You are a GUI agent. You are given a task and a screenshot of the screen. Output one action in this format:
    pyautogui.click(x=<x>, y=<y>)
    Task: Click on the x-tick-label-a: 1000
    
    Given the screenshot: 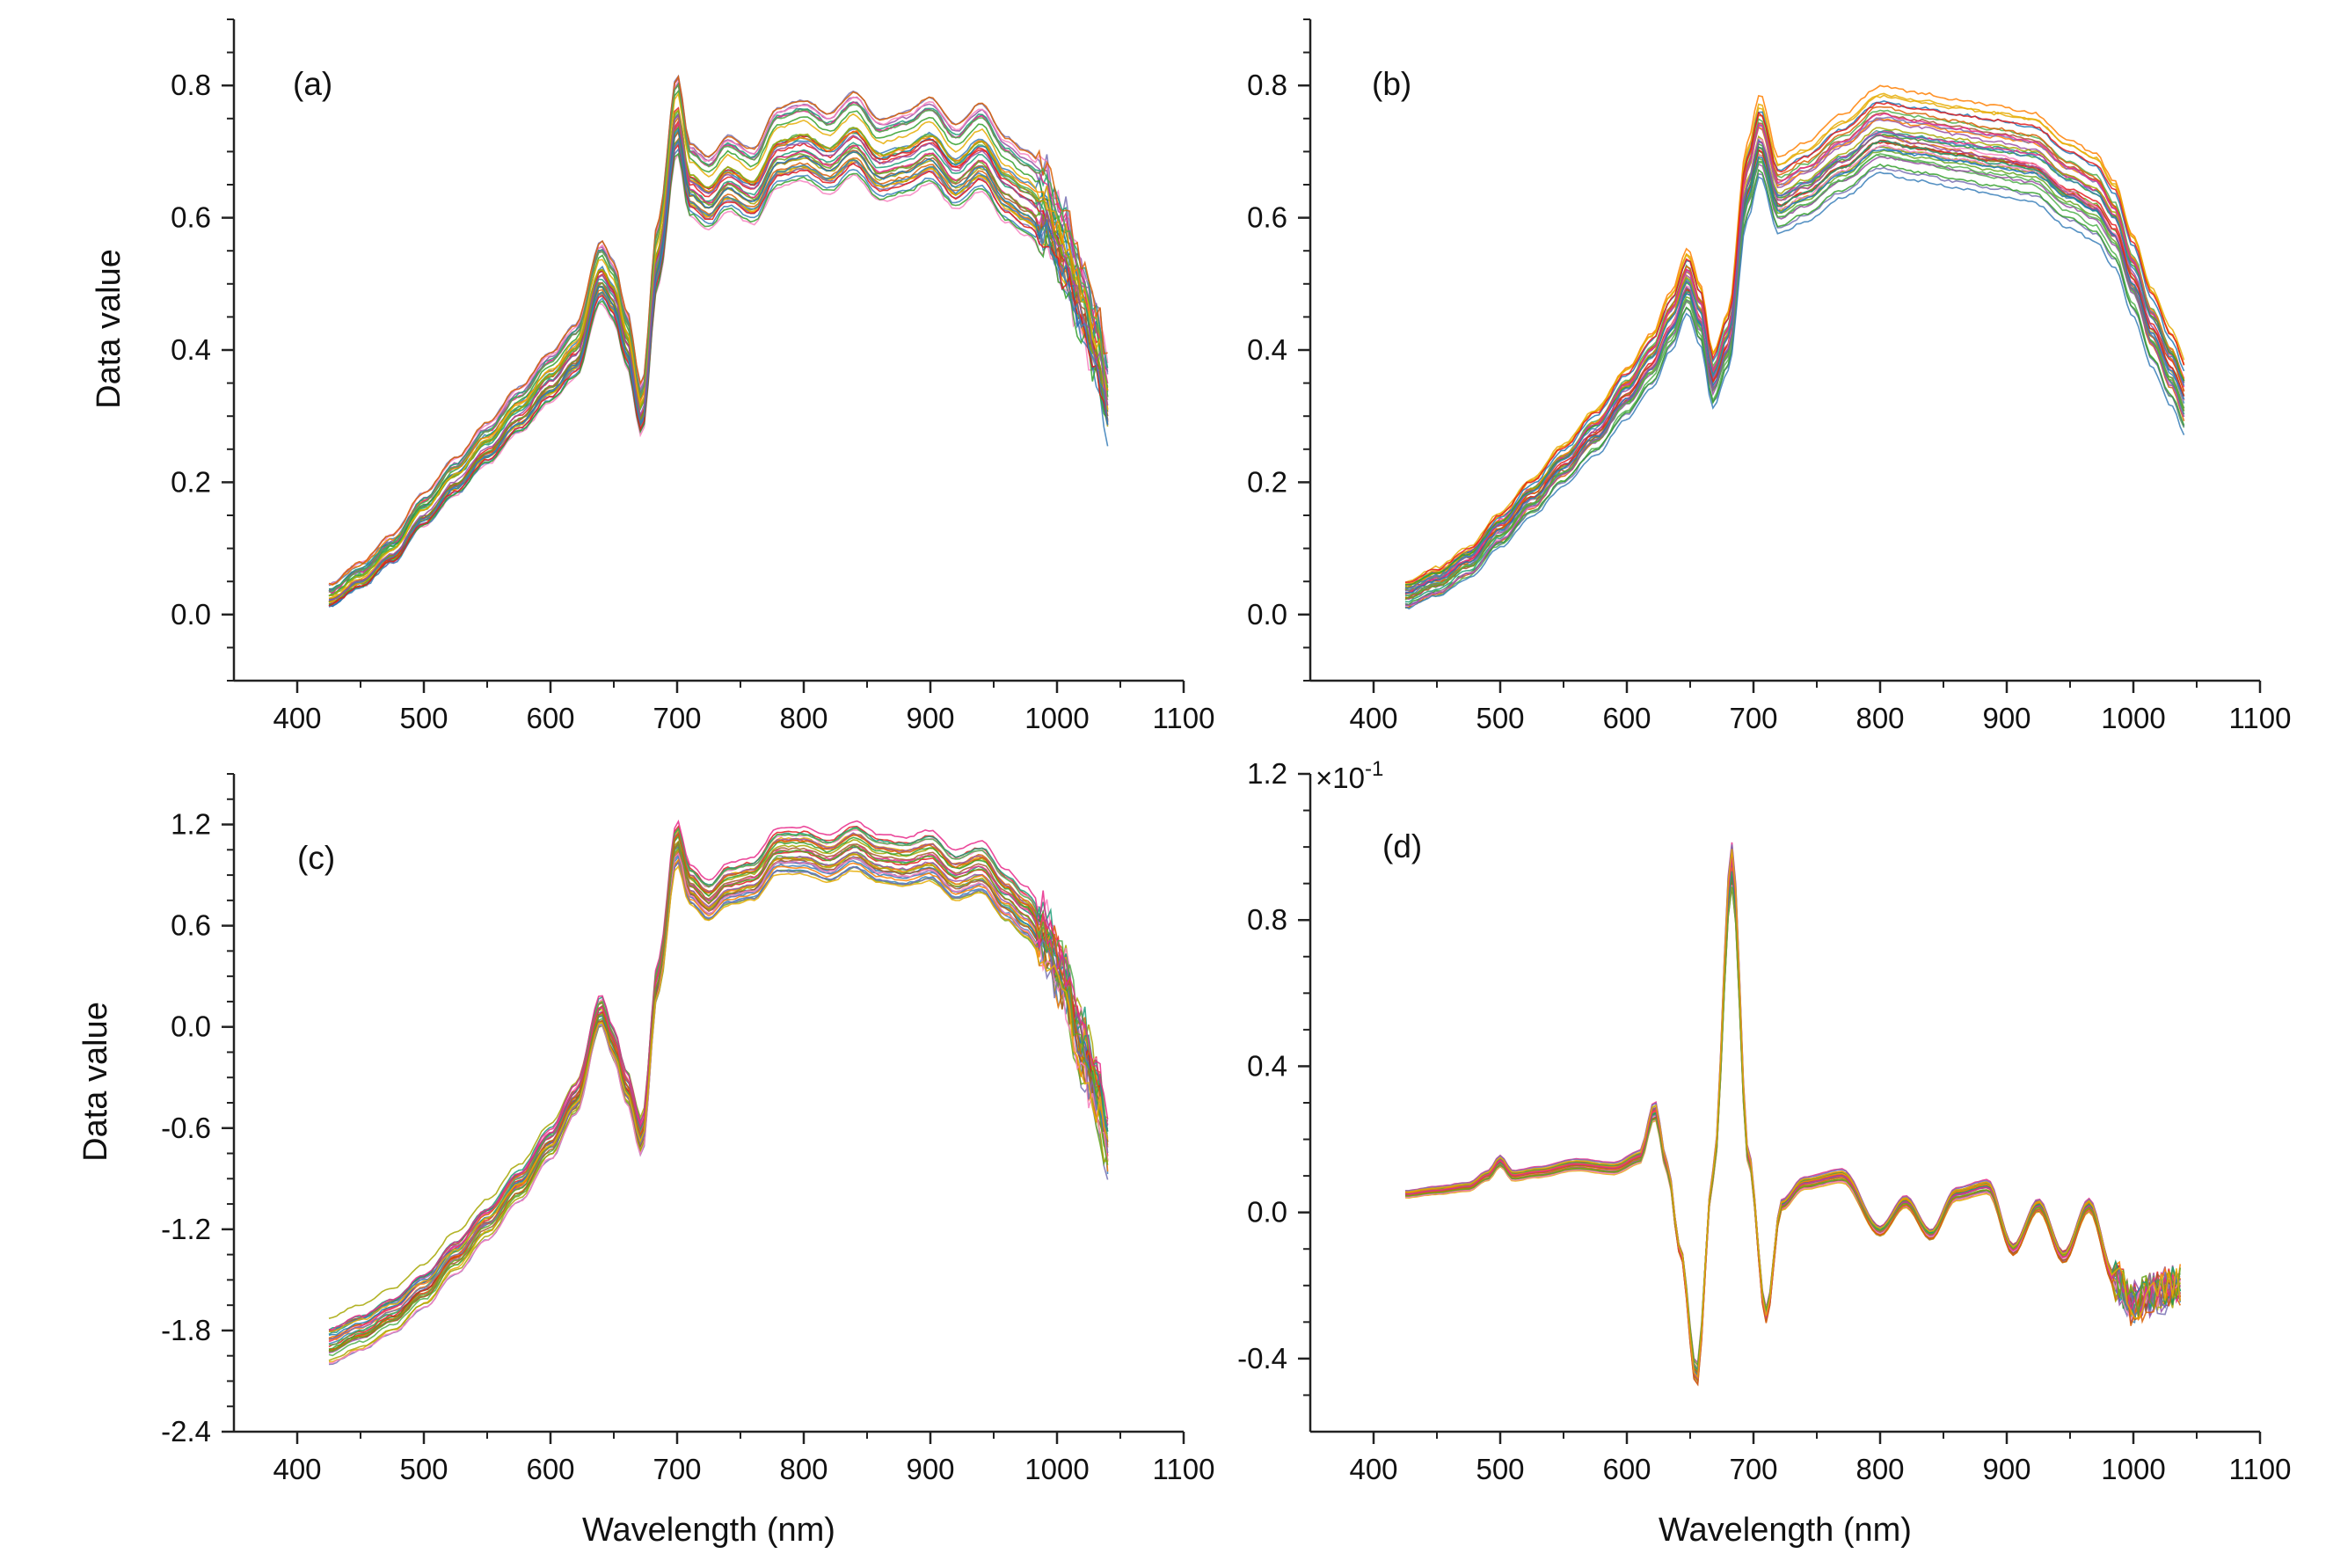 What is the action you would take?
    pyautogui.click(x=1056, y=718)
    